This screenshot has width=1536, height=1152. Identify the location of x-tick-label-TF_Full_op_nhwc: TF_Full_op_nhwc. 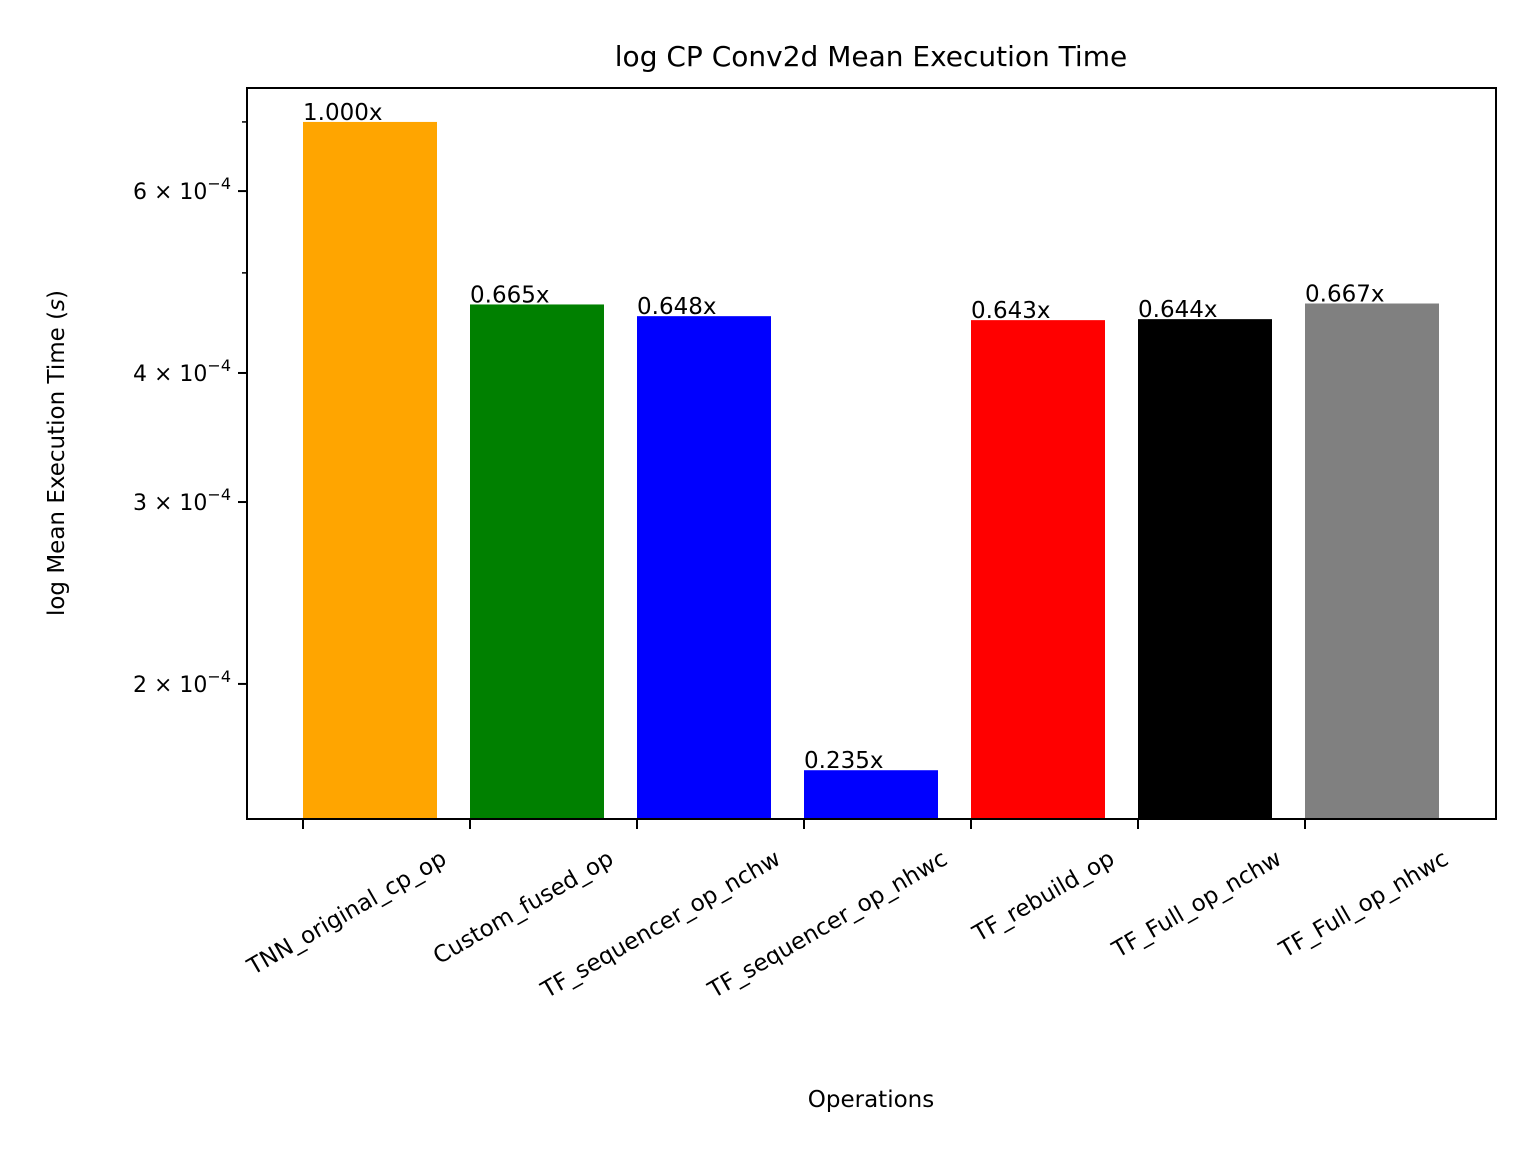
(1363, 905).